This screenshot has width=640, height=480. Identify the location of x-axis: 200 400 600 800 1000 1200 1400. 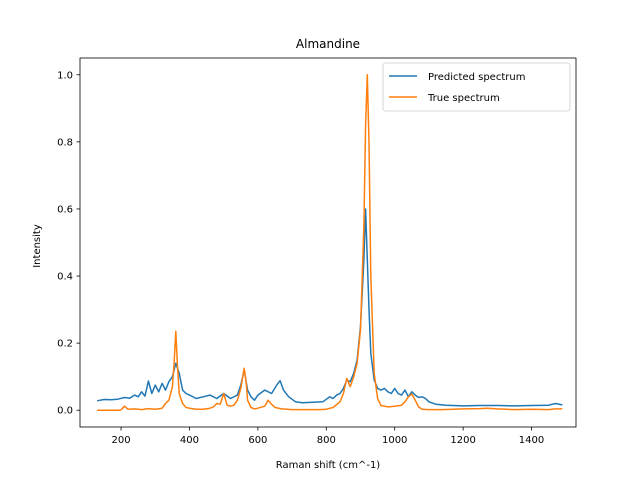
(328, 436).